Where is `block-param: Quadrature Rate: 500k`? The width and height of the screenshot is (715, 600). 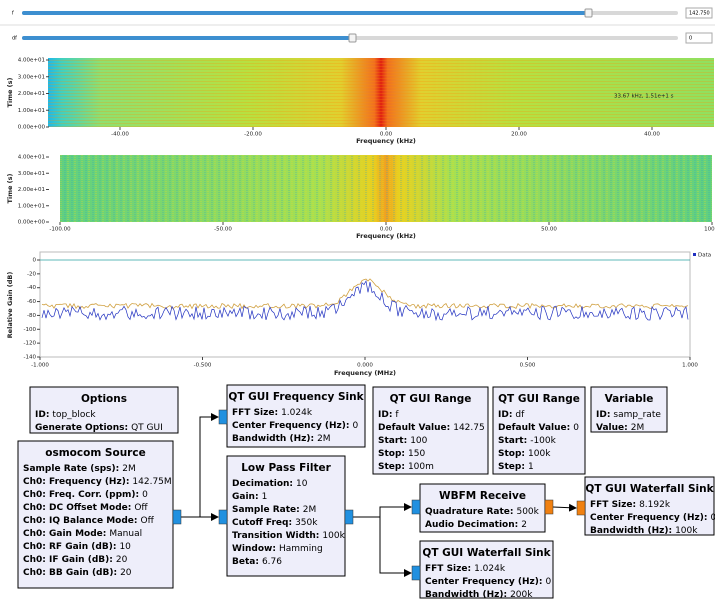
block-param: Quadrature Rate: 500k is located at coordinates (482, 512).